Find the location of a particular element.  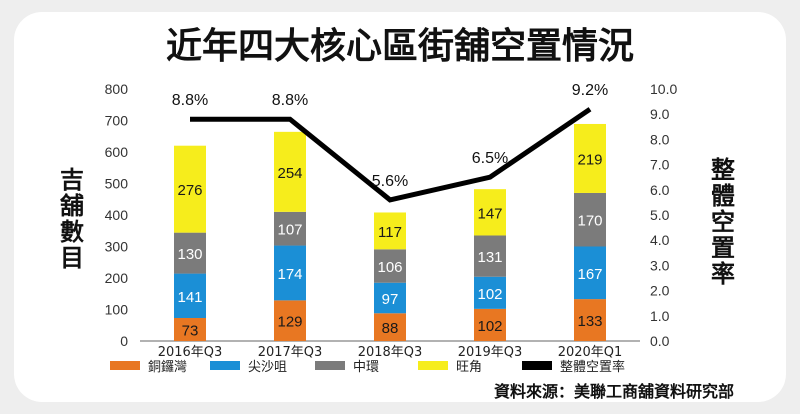

y-right-tick-label: 5.0 is located at coordinates (660, 215).